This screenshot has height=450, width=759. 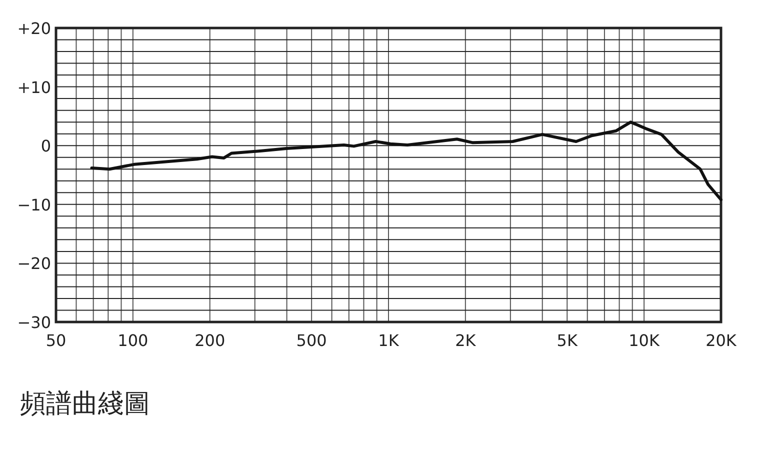 What do you see at coordinates (644, 340) in the screenshot?
I see `x-tick-label: 10K` at bounding box center [644, 340].